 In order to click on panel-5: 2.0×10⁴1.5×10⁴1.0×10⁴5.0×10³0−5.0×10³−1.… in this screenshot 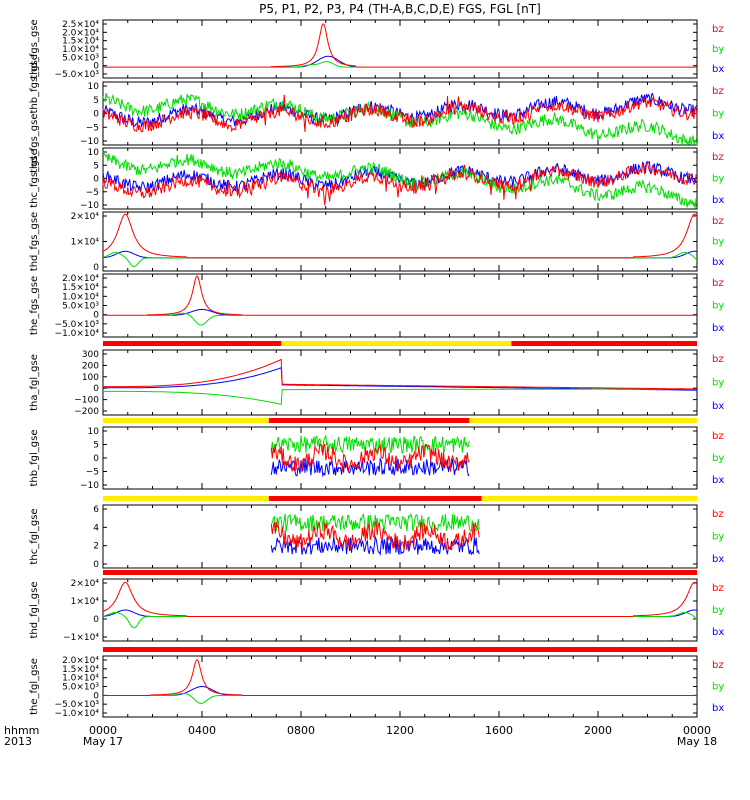, I will do `click(376, 306)`.